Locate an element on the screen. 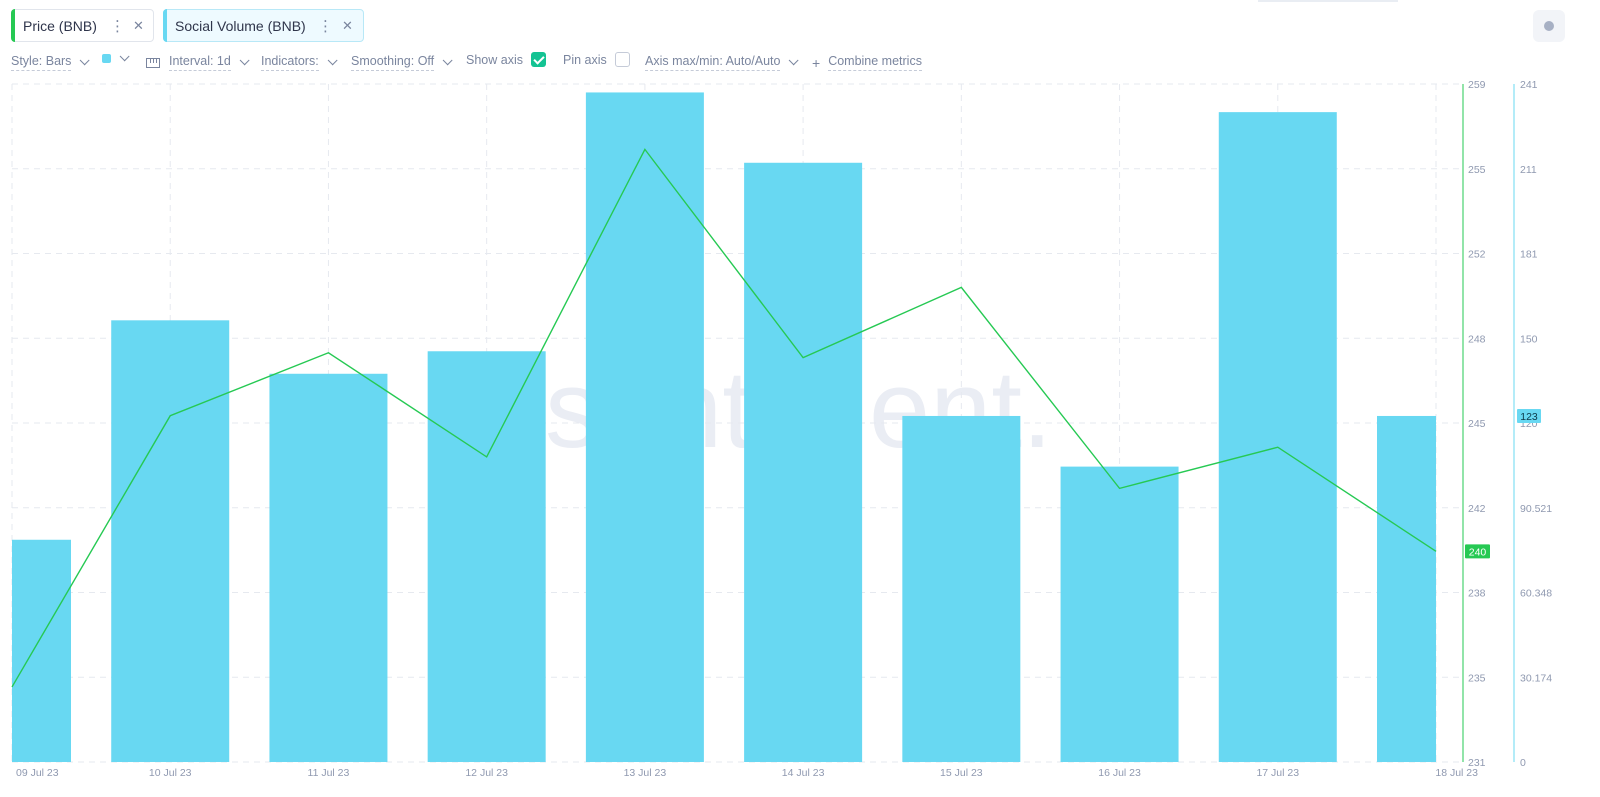 This screenshot has height=797, width=1600. tab-price-color-bar is located at coordinates (13, 25).